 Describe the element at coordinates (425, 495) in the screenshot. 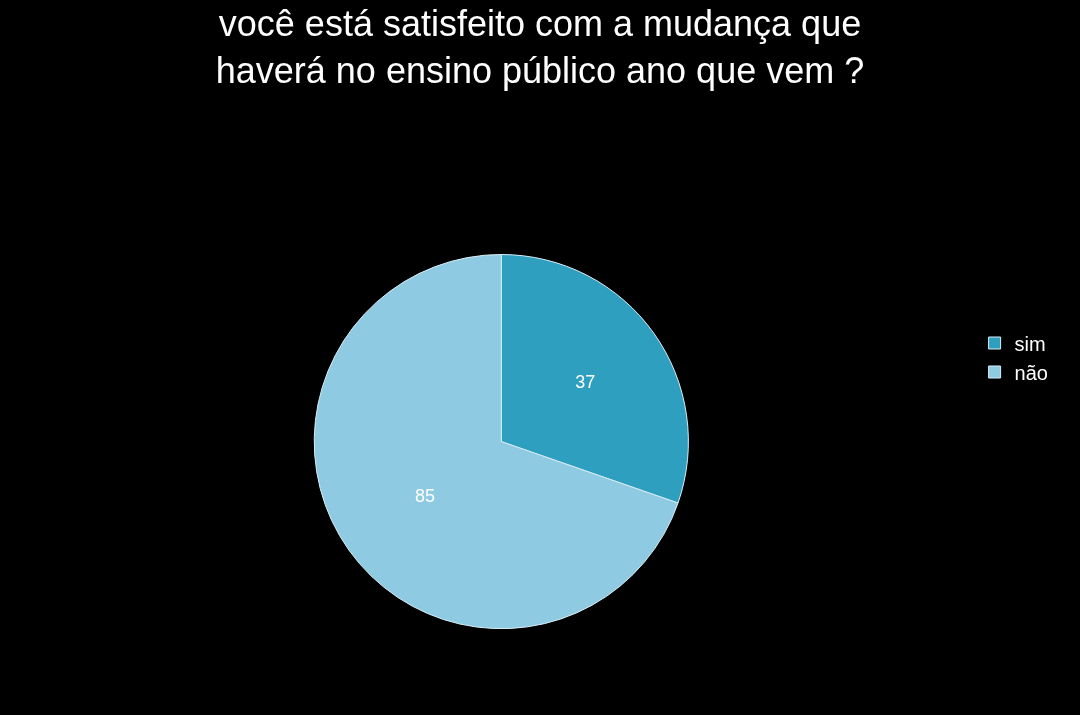

I see `data-label: 85` at that location.